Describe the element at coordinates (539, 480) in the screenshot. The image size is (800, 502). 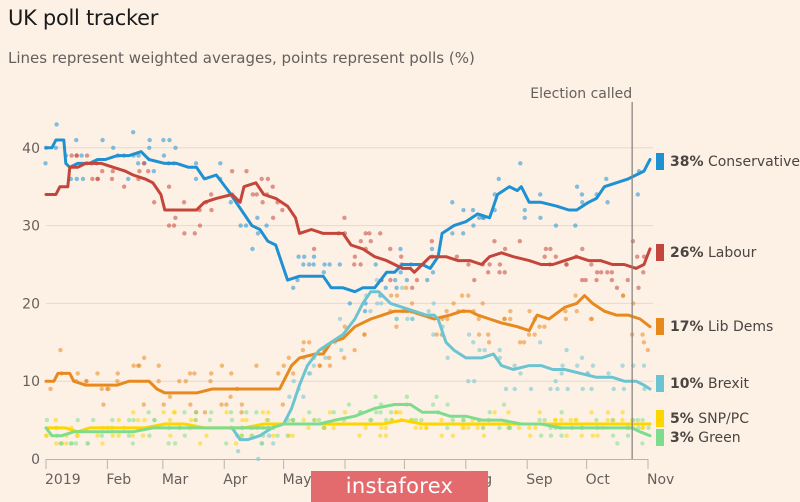
I see `x-tick-label-sep: Sep` at that location.